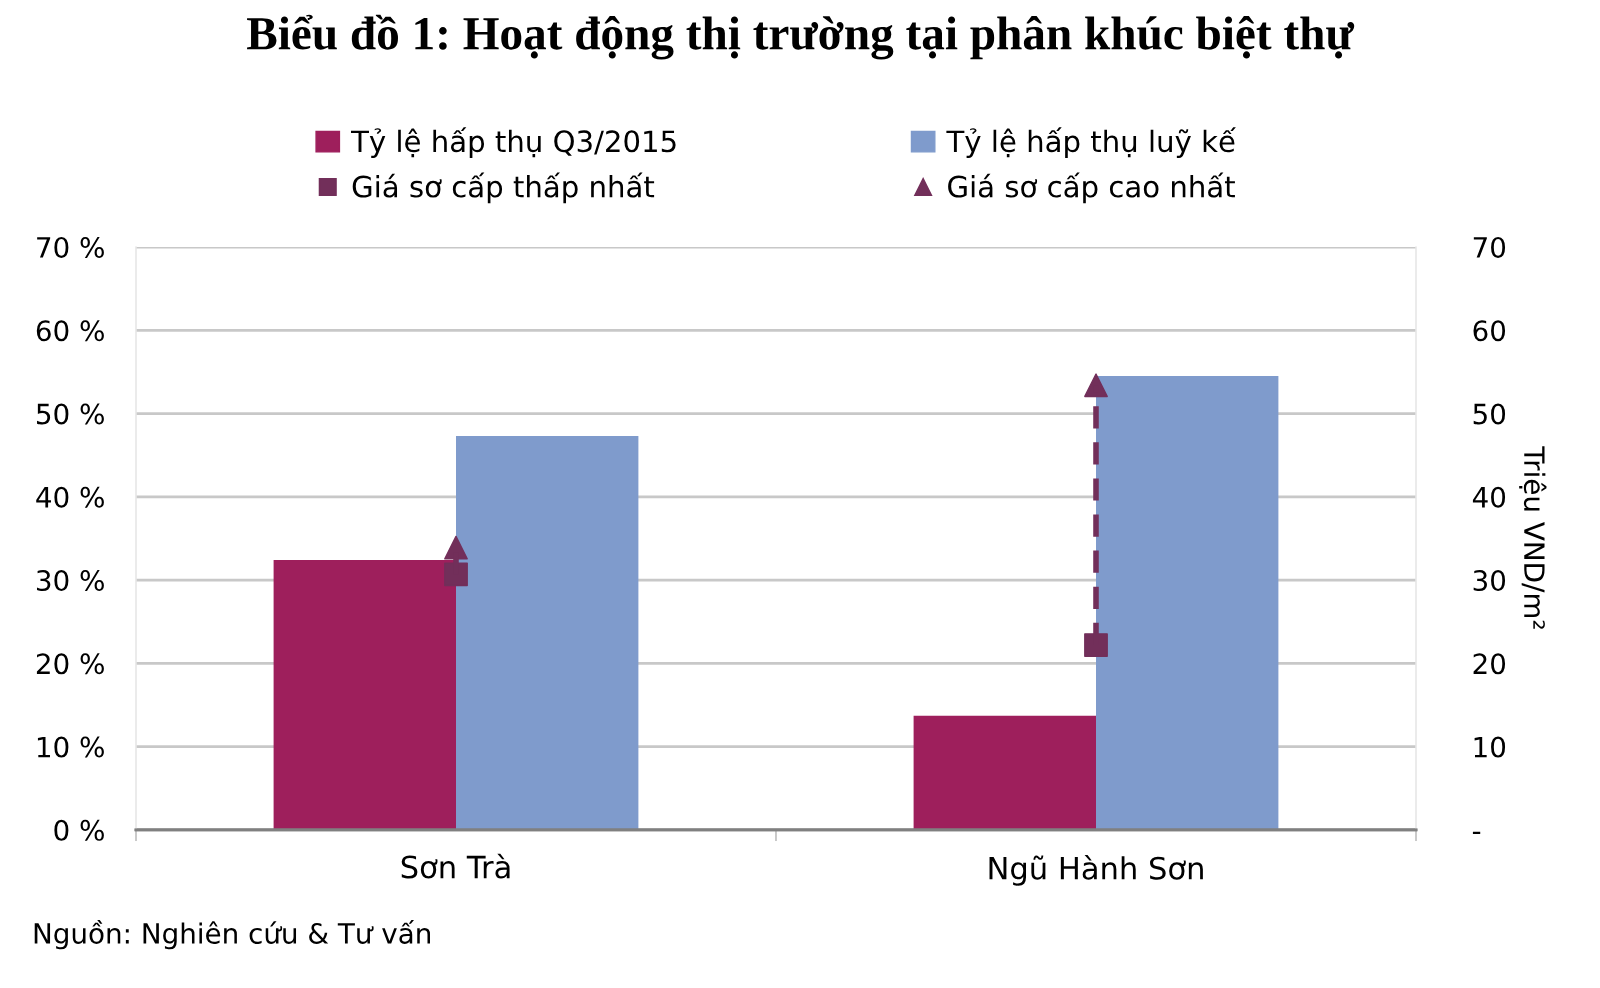 This screenshot has height=988, width=1600. What do you see at coordinates (1091, 188) in the screenshot?
I see `legend-label: Giá sơ cấp cao nhất` at bounding box center [1091, 188].